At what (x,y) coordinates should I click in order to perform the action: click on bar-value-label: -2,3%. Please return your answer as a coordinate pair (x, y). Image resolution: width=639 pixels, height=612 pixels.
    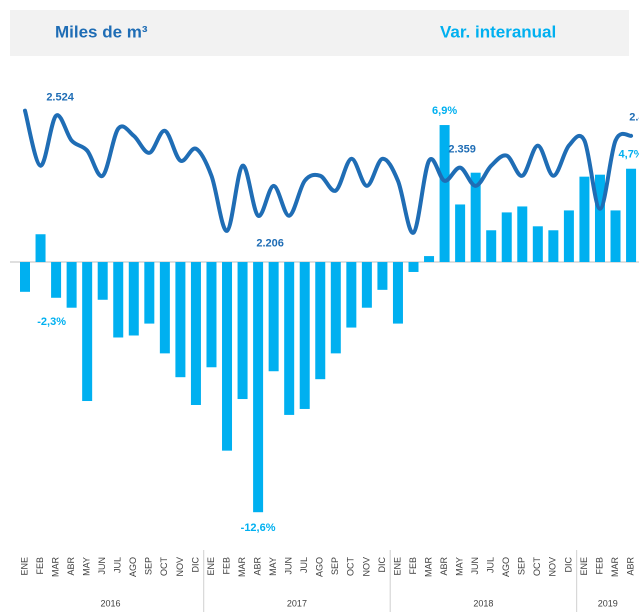
    Looking at the image, I should click on (51, 322).